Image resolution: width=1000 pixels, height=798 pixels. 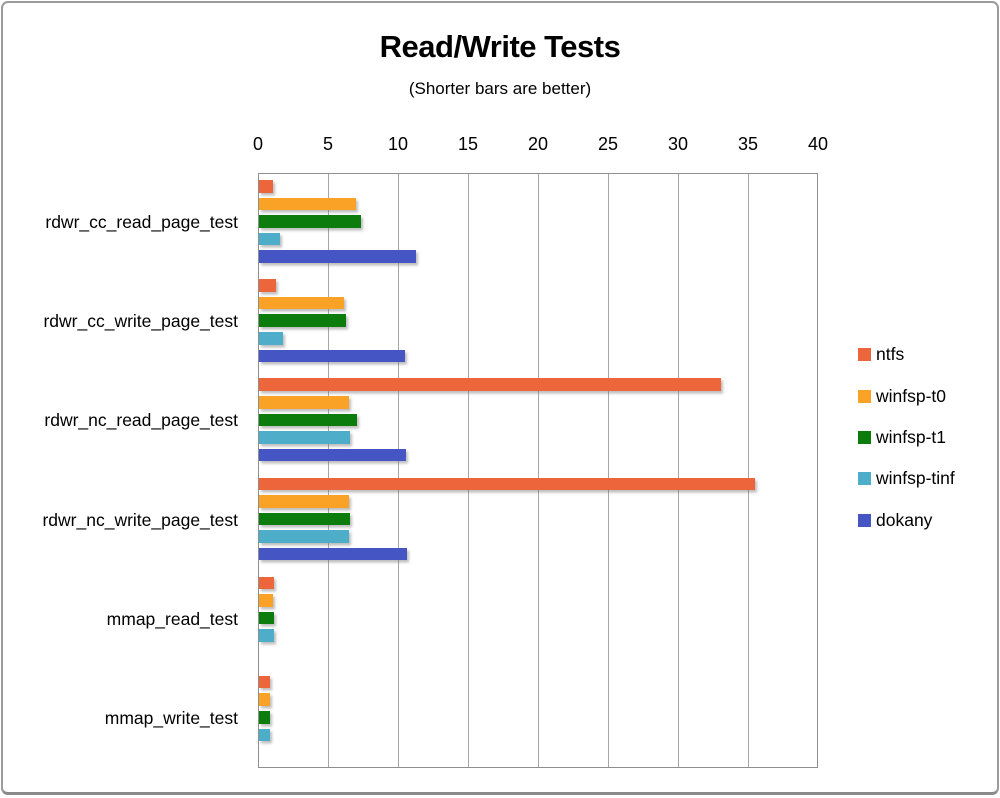 I want to click on legend-item-dokany: dokany, so click(x=906, y=520).